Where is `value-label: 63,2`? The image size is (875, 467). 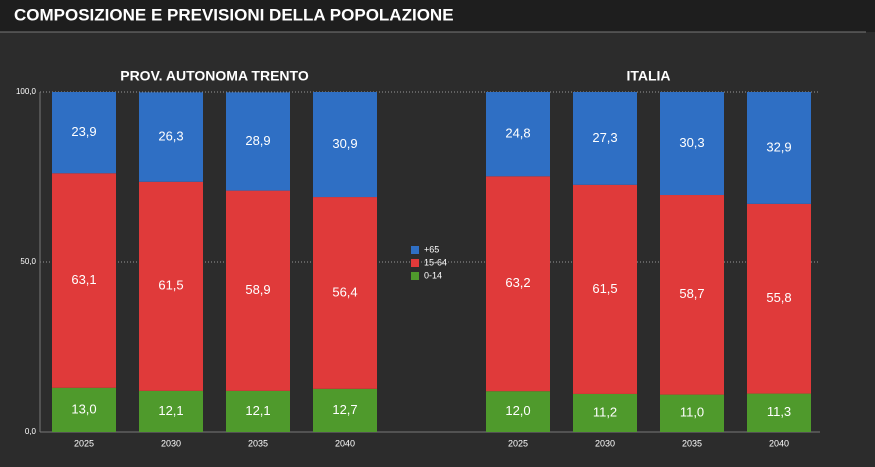 value-label: 63,2 is located at coordinates (517, 282).